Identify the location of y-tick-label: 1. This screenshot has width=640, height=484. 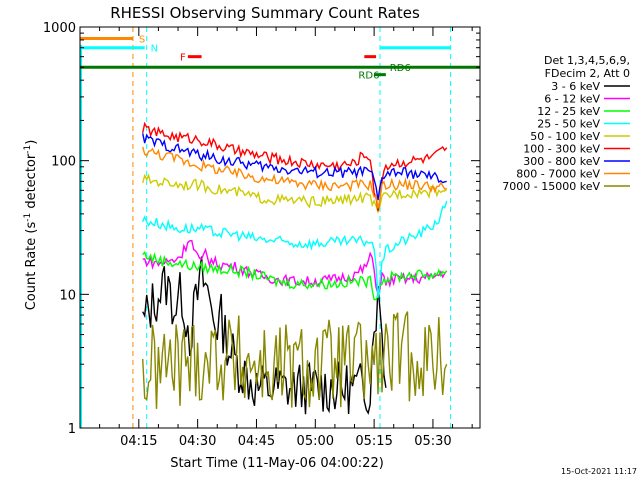
(72, 429).